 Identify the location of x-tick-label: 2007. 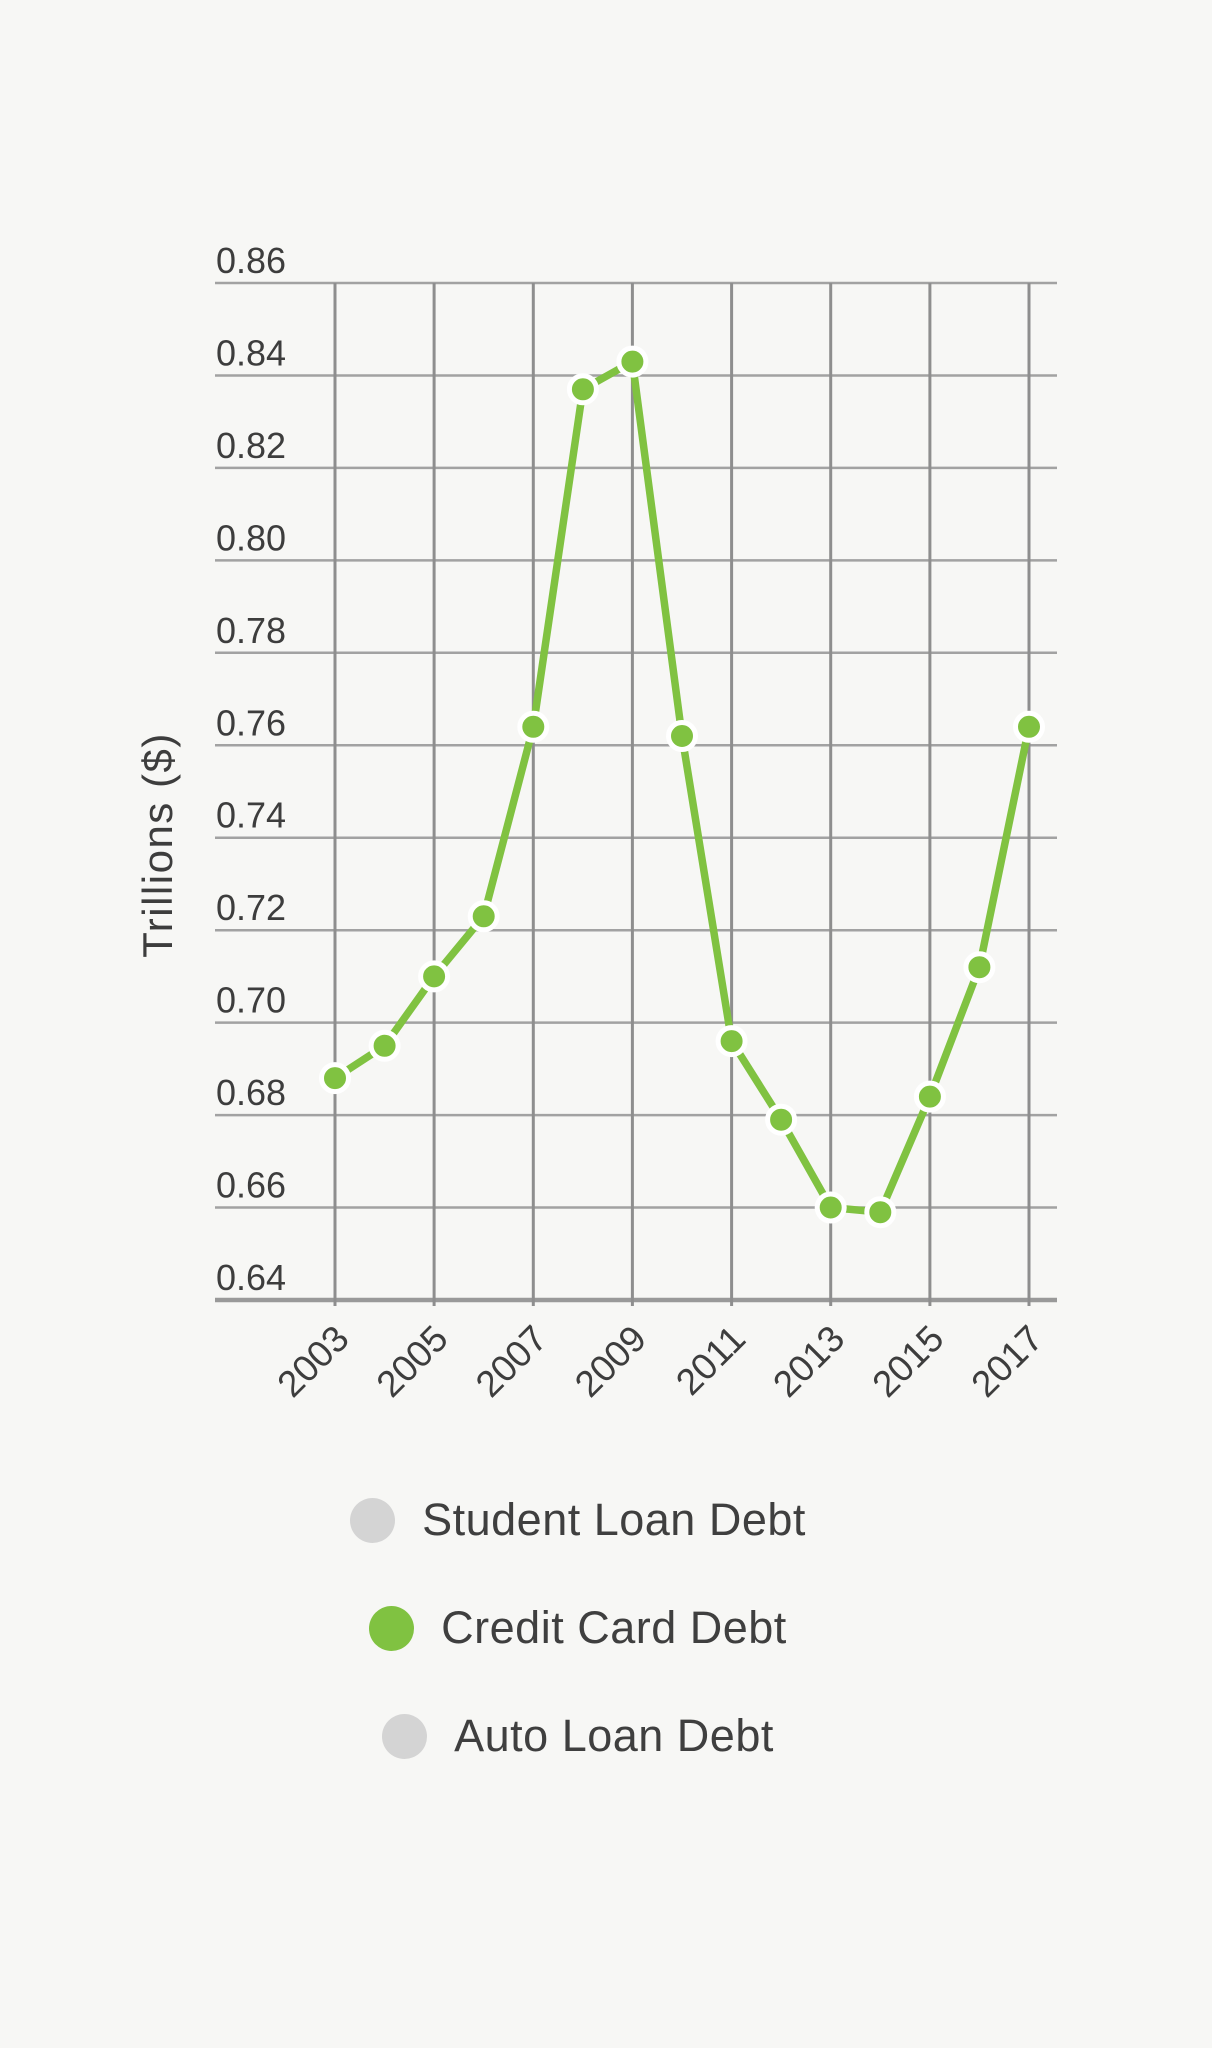
(511, 1361).